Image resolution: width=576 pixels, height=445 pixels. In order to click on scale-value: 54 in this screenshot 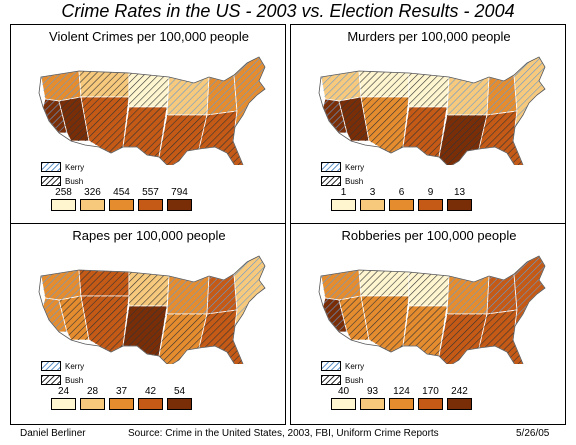, I will do `click(179, 391)`.